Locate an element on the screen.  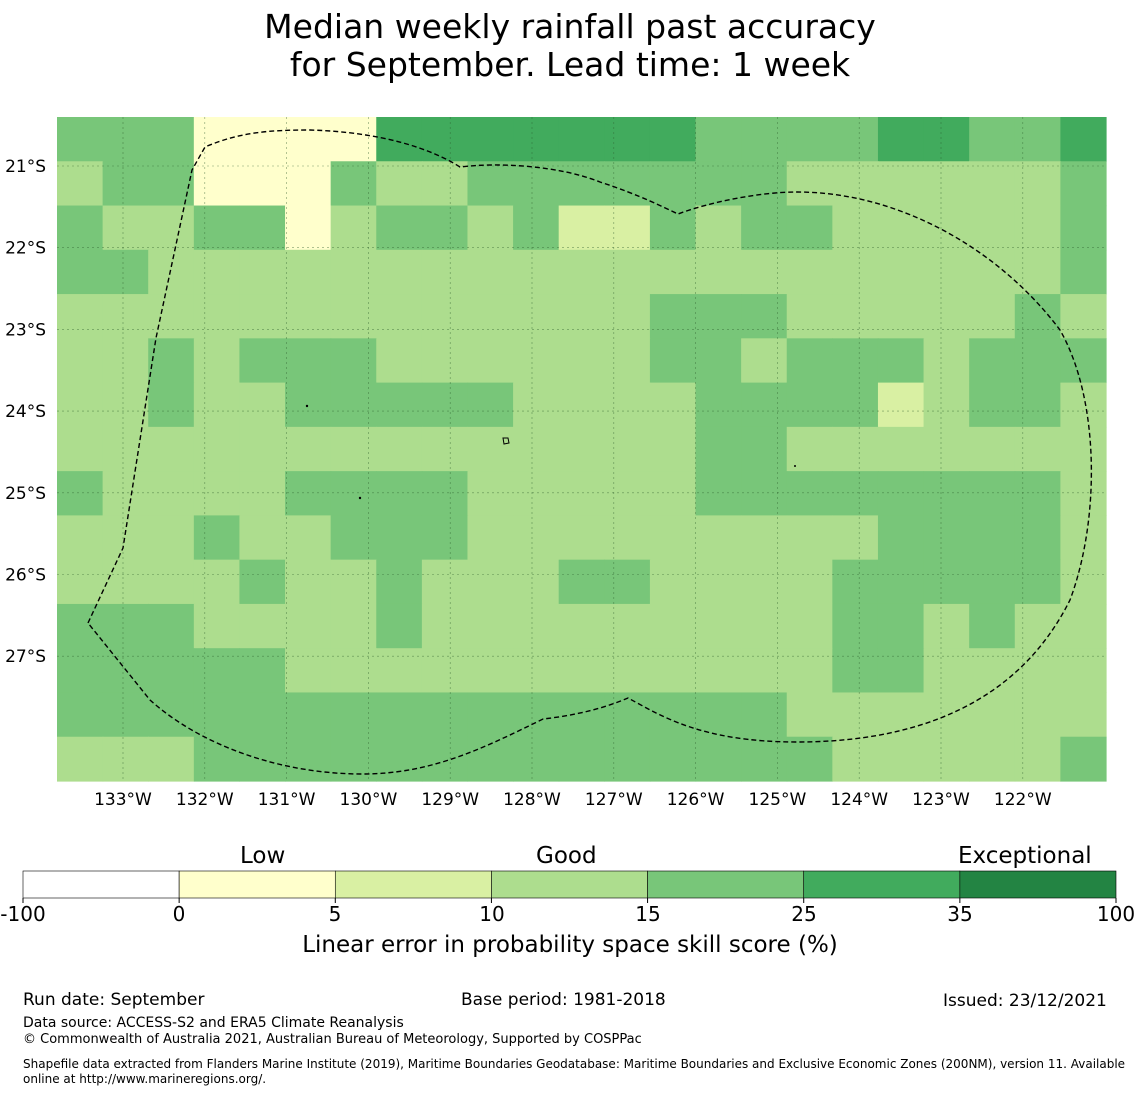
longitude-label: 125°W is located at coordinates (778, 800).